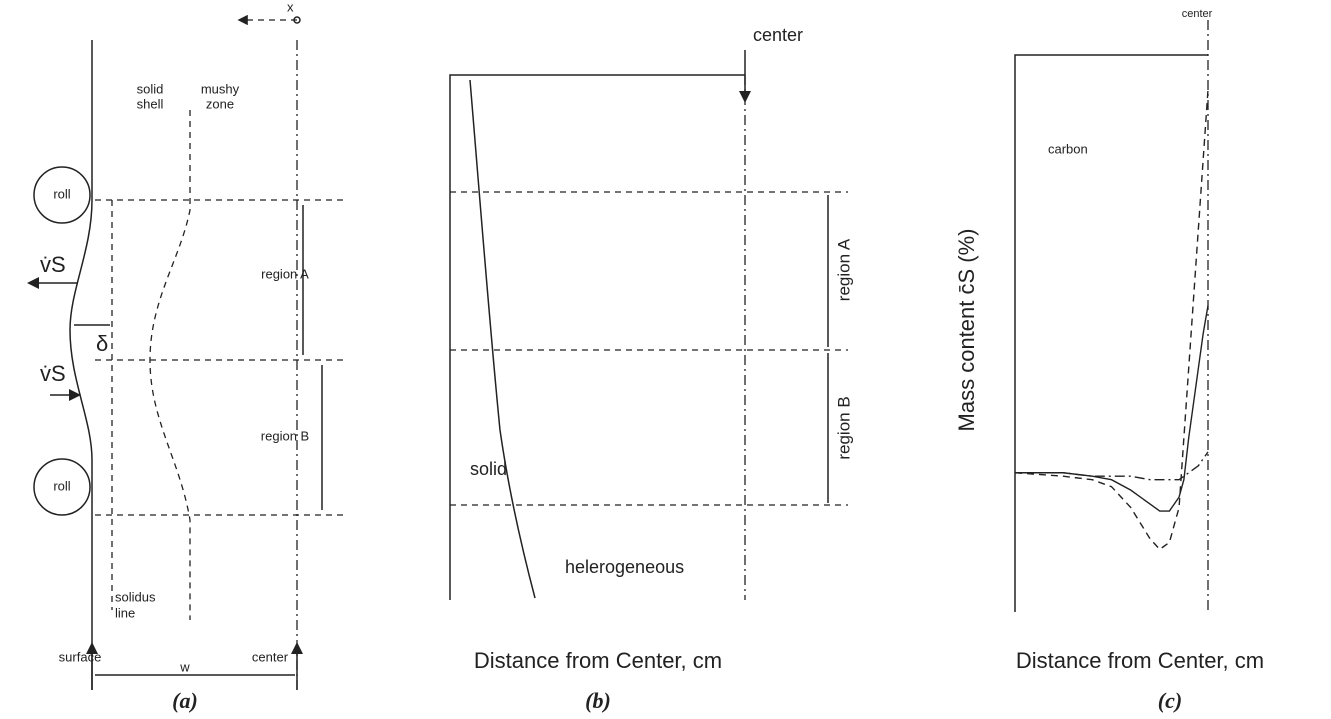 The image size is (1331, 719). Describe the element at coordinates (184, 666) in the screenshot. I see `width-label: w` at that location.